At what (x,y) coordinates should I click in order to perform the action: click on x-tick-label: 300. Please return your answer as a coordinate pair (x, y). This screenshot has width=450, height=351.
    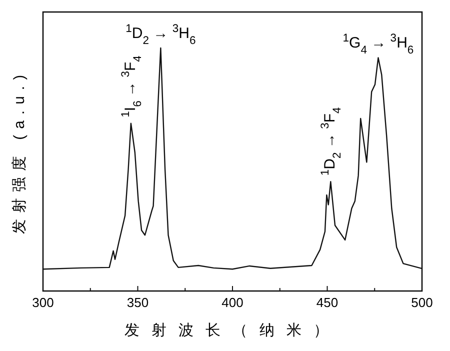
    Looking at the image, I should click on (43, 302).